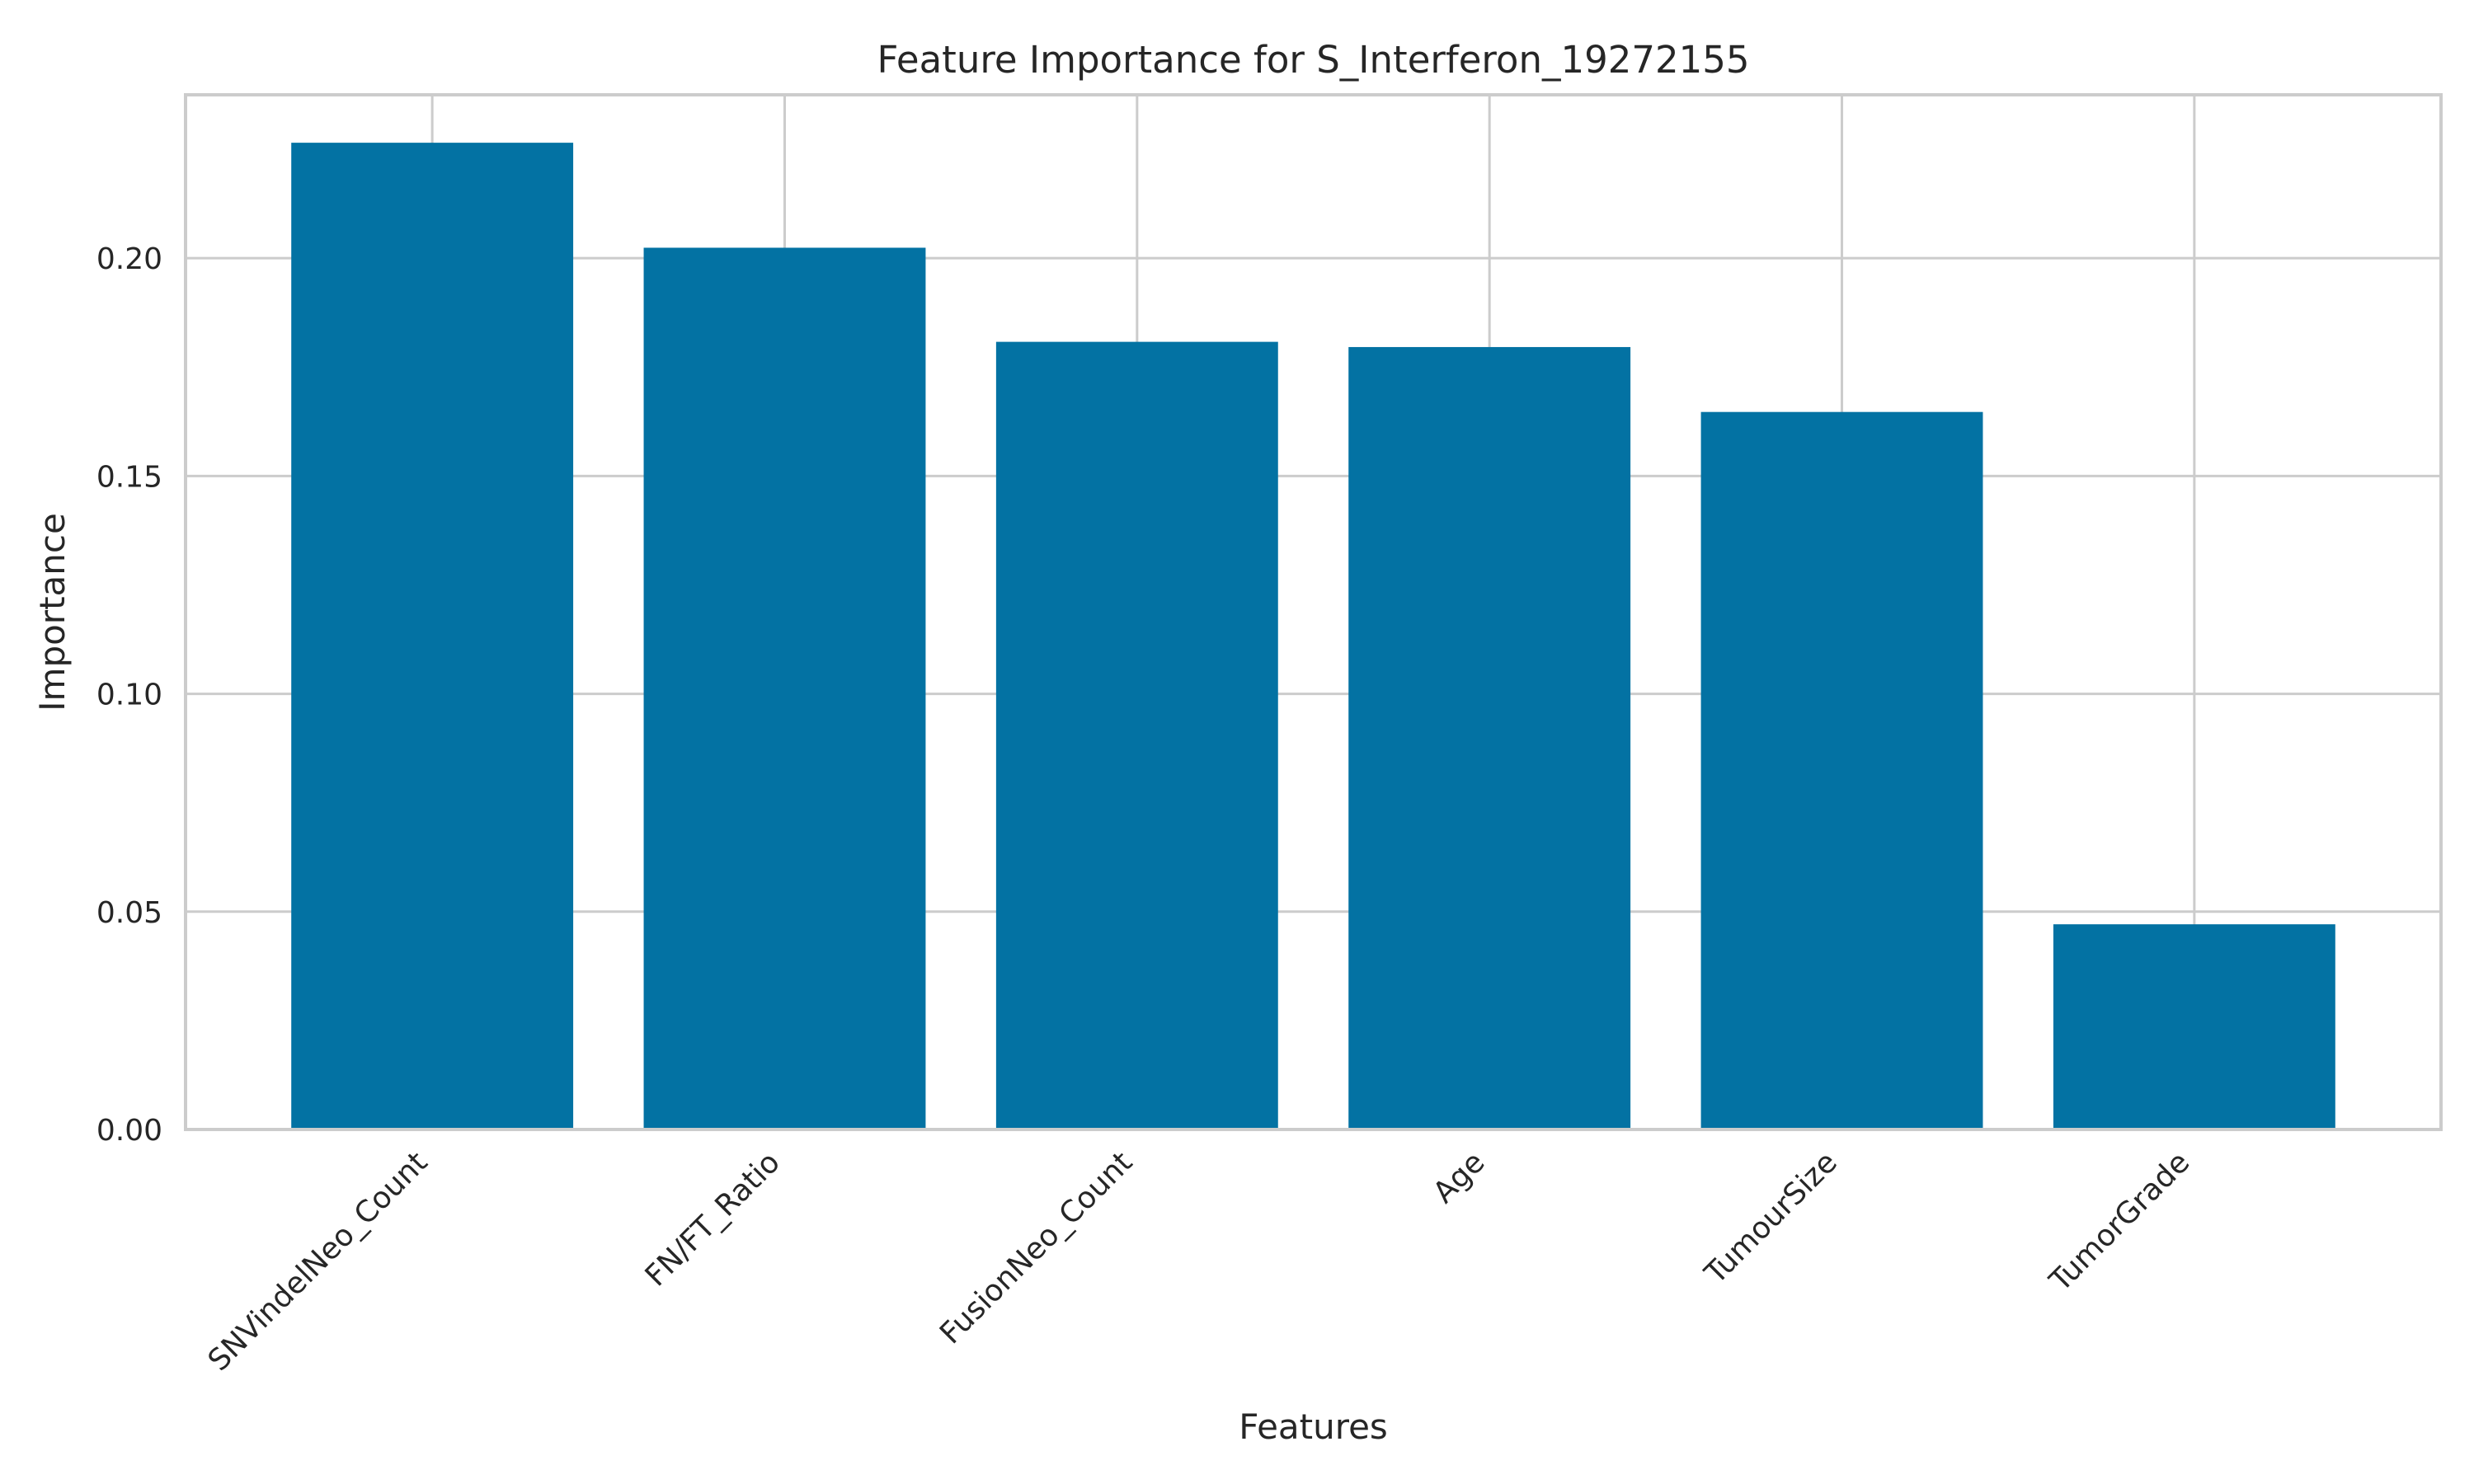  What do you see at coordinates (2194, 1026) in the screenshot?
I see `bar-tumorgrade` at bounding box center [2194, 1026].